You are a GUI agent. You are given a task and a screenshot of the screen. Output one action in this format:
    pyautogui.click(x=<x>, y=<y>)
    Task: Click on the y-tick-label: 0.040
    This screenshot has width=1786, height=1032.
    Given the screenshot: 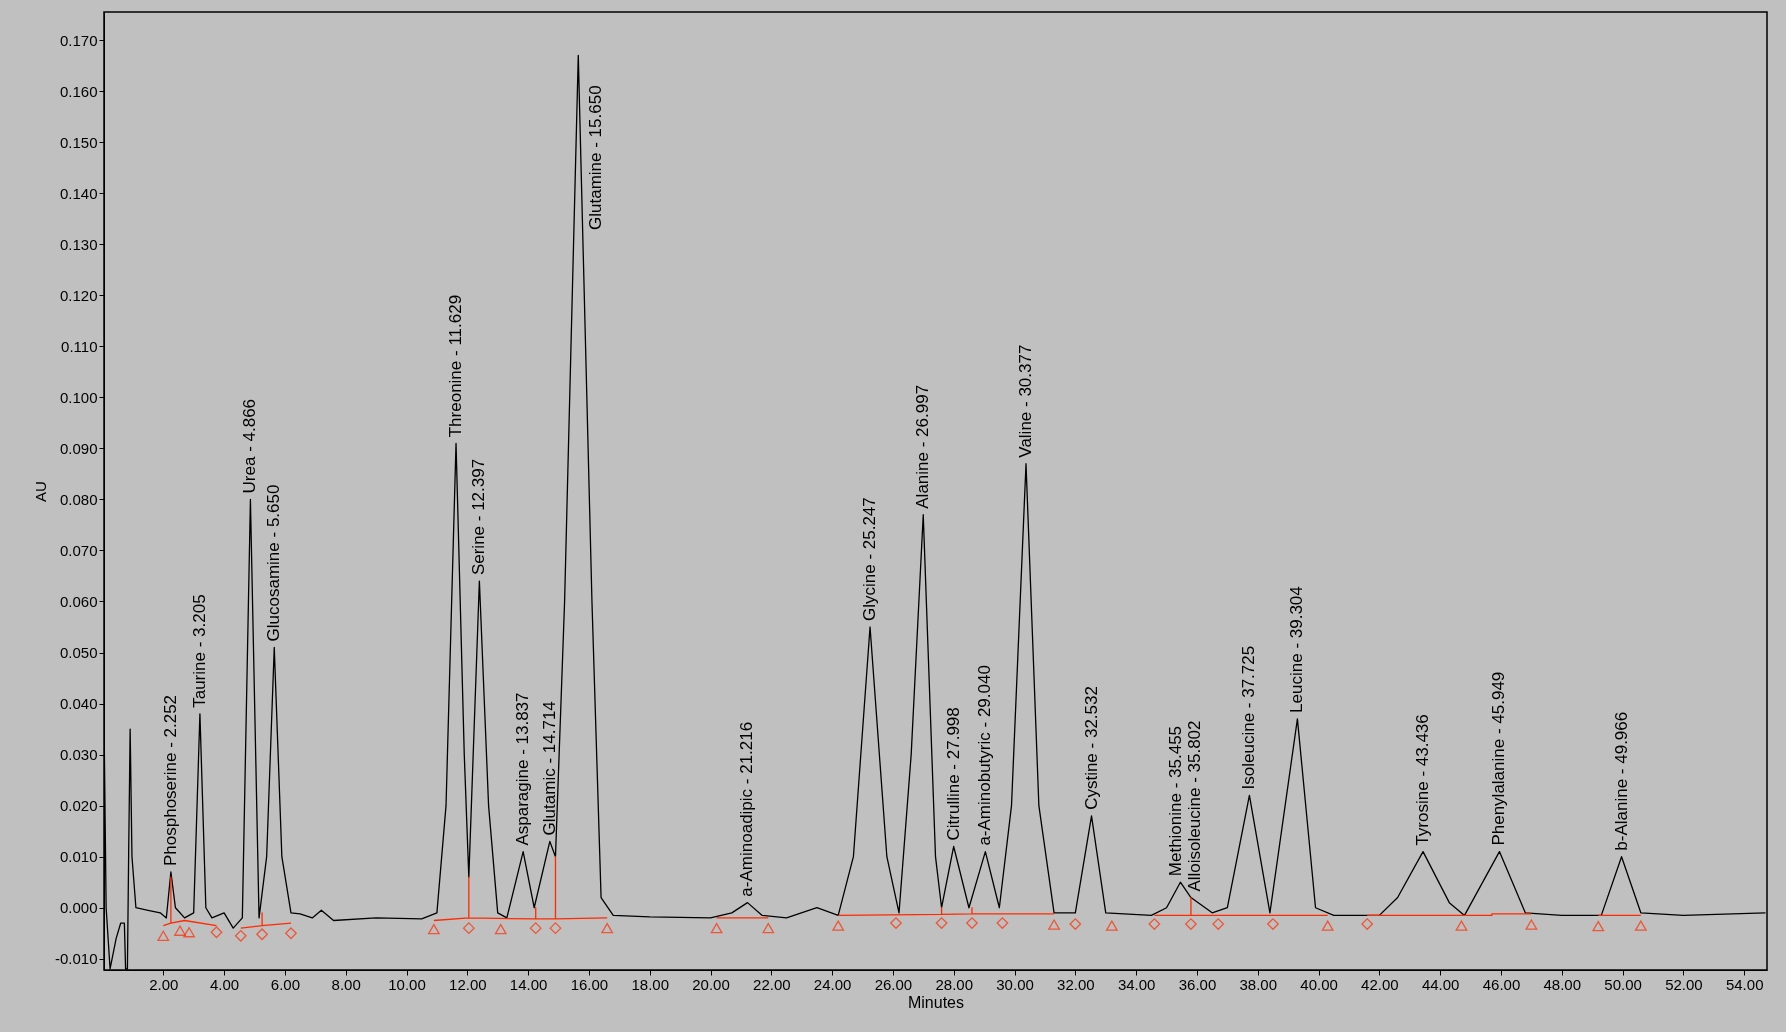 What is the action you would take?
    pyautogui.click(x=78, y=704)
    